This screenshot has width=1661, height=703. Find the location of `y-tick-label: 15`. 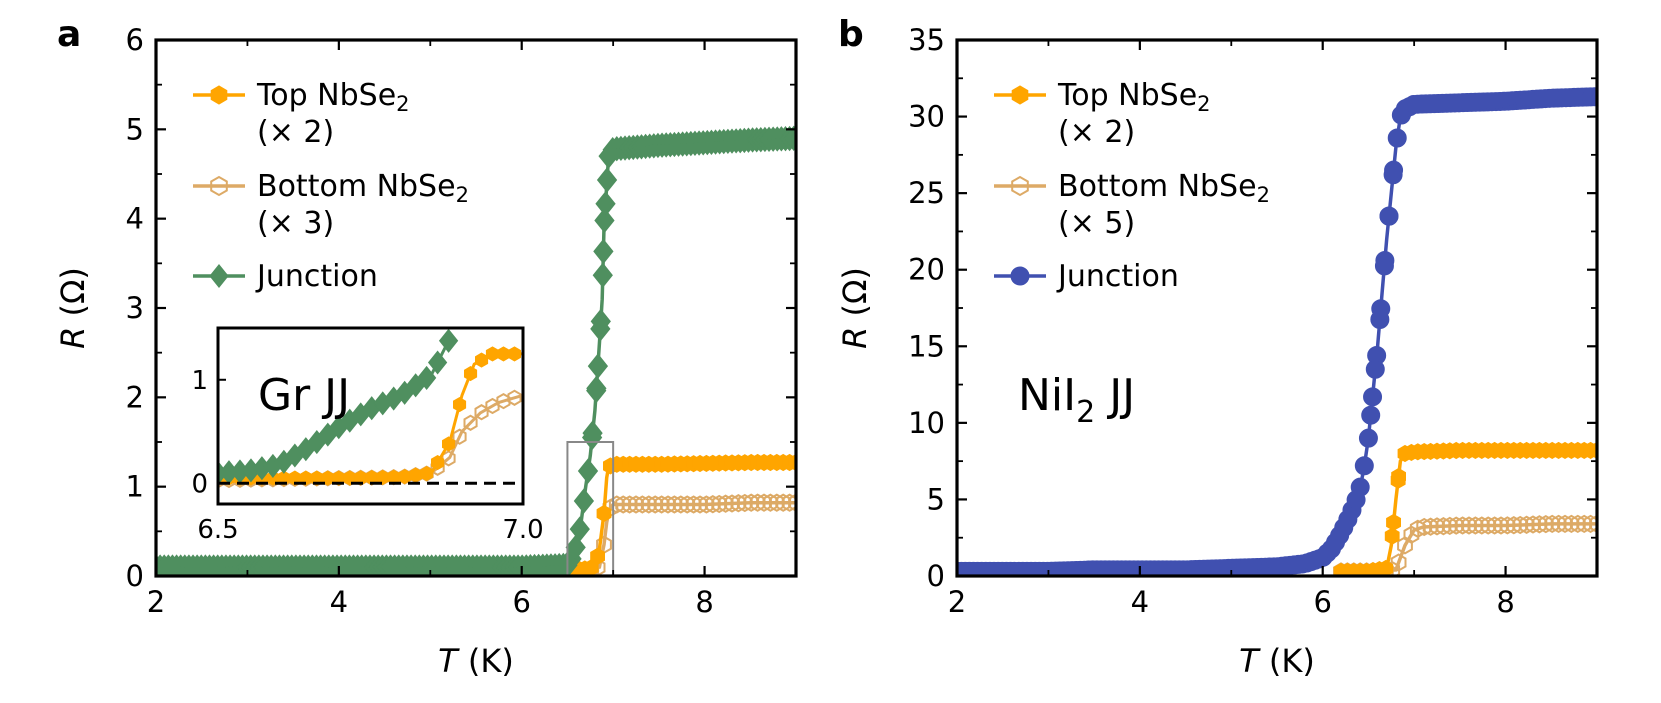

y-tick-label: 15 is located at coordinates (926, 346).